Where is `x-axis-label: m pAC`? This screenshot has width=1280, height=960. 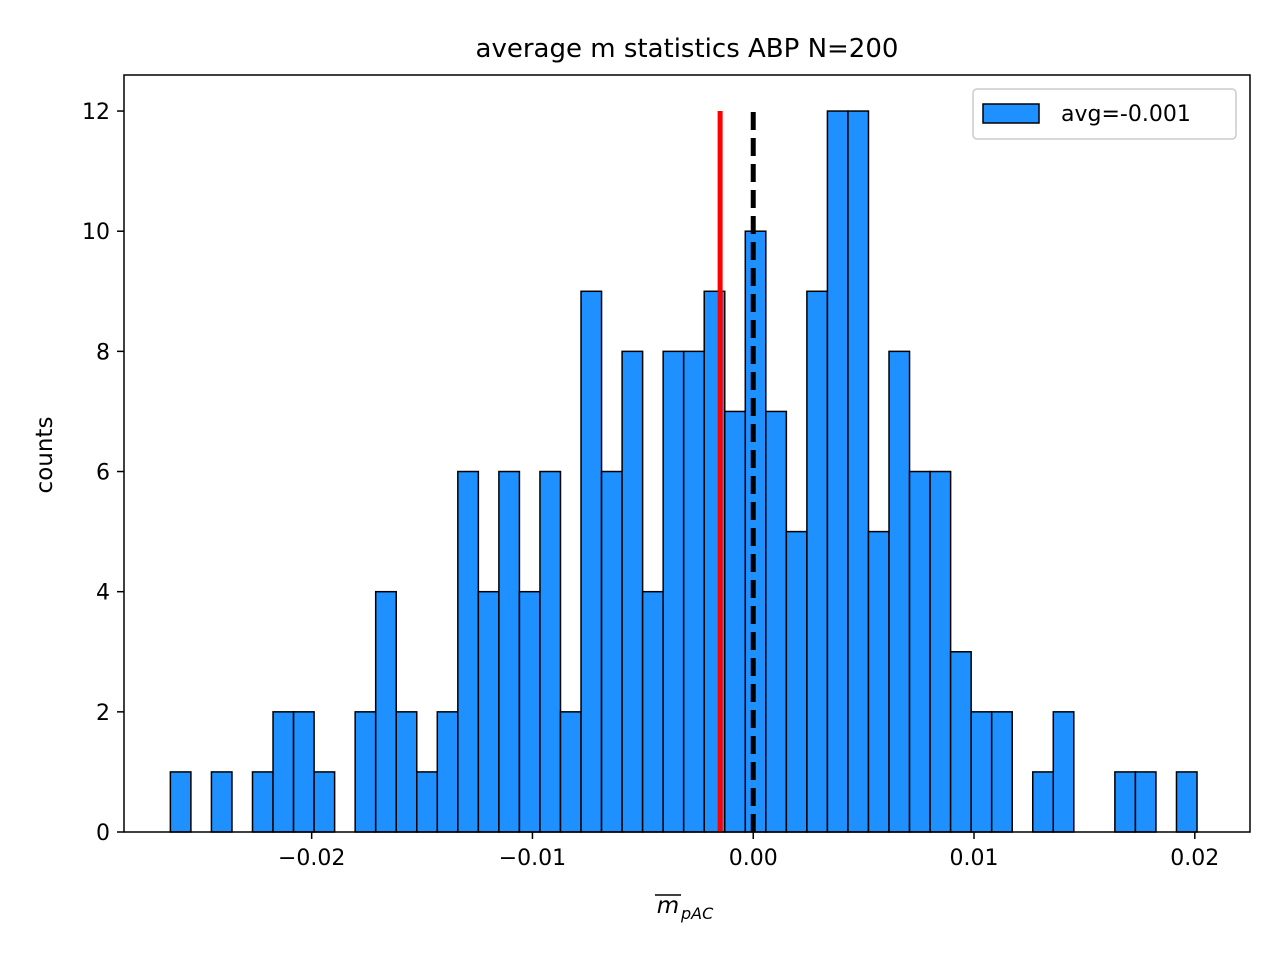 x-axis-label: m pAC is located at coordinates (684, 908).